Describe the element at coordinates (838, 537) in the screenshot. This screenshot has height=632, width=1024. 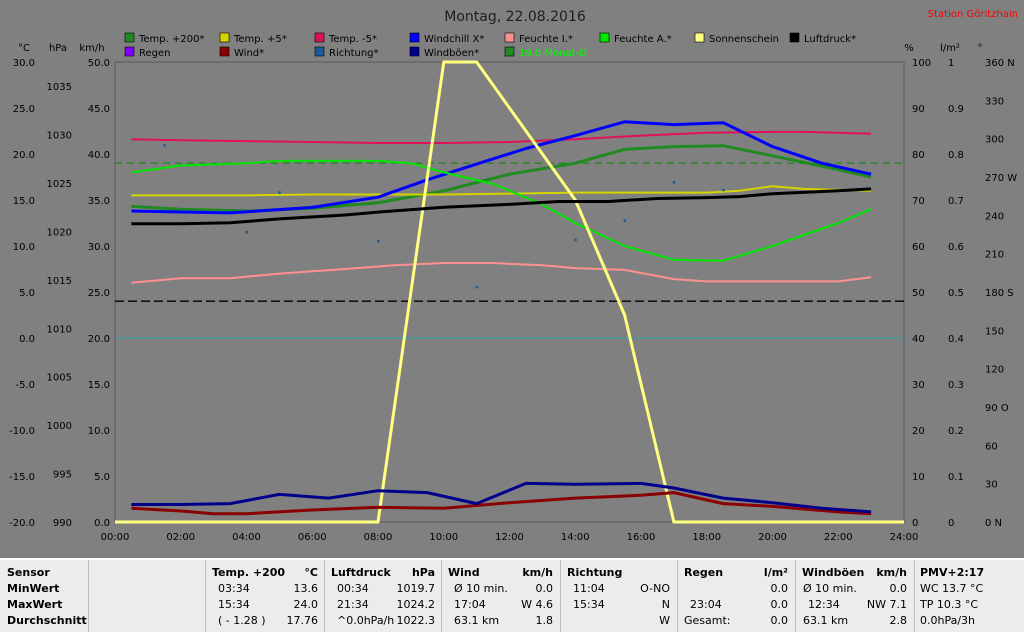
I see `x-tick-label: 22:00` at that location.